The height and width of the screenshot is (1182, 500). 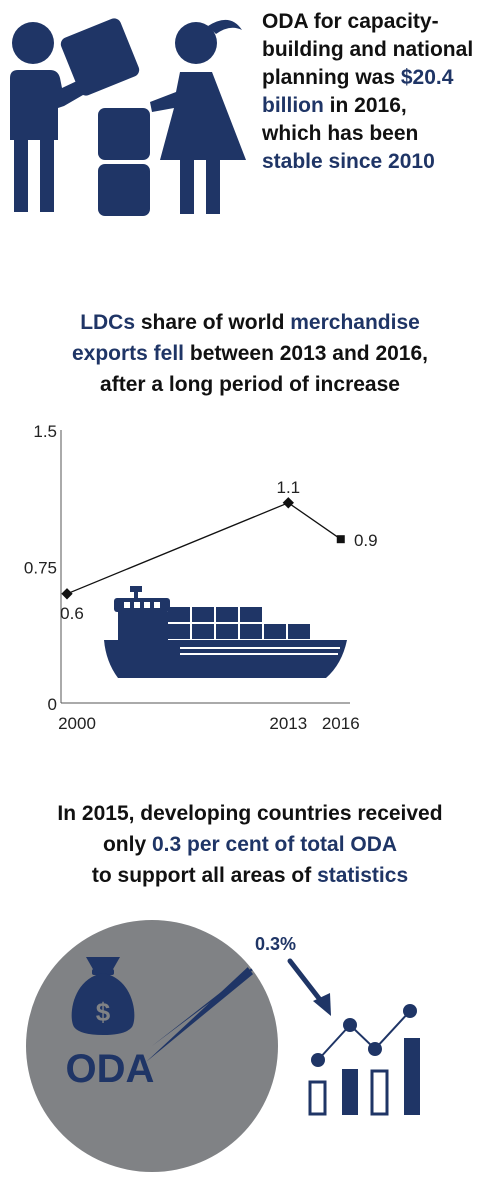 I want to click on stacked-box-bottom-icon, so click(x=124, y=190).